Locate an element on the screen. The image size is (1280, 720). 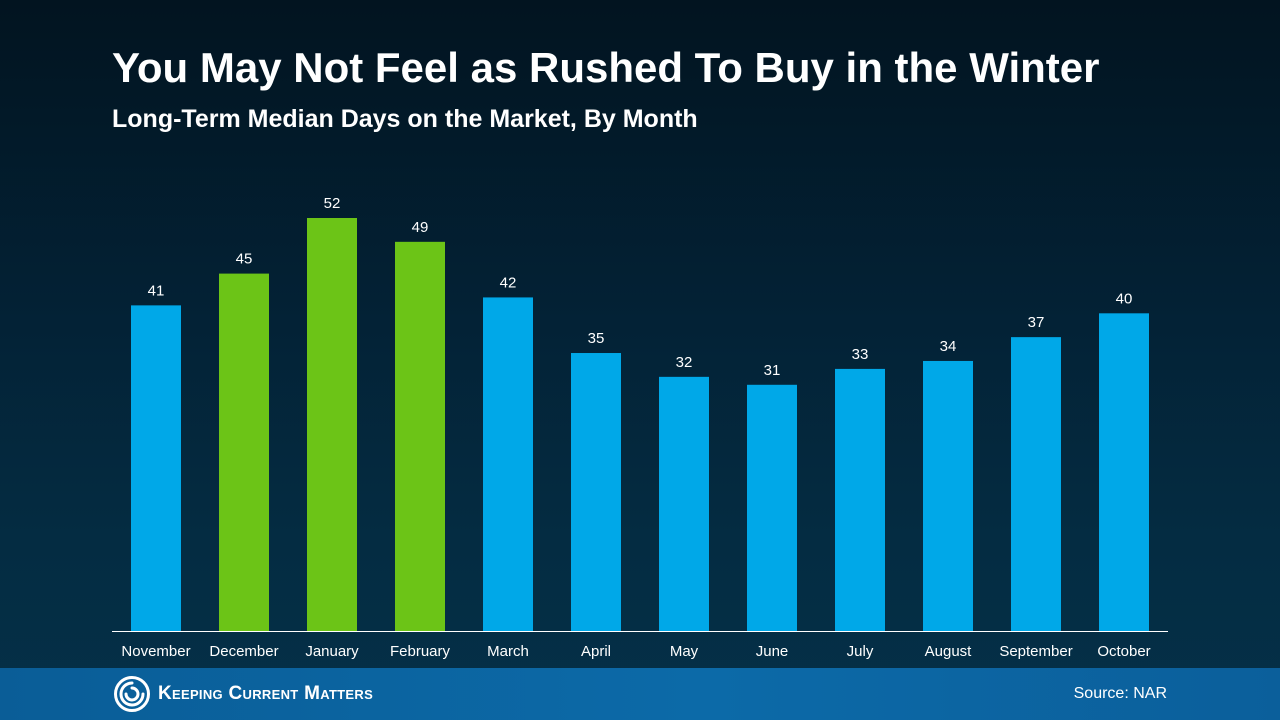
x-tick-april: April is located at coordinates (596, 651).